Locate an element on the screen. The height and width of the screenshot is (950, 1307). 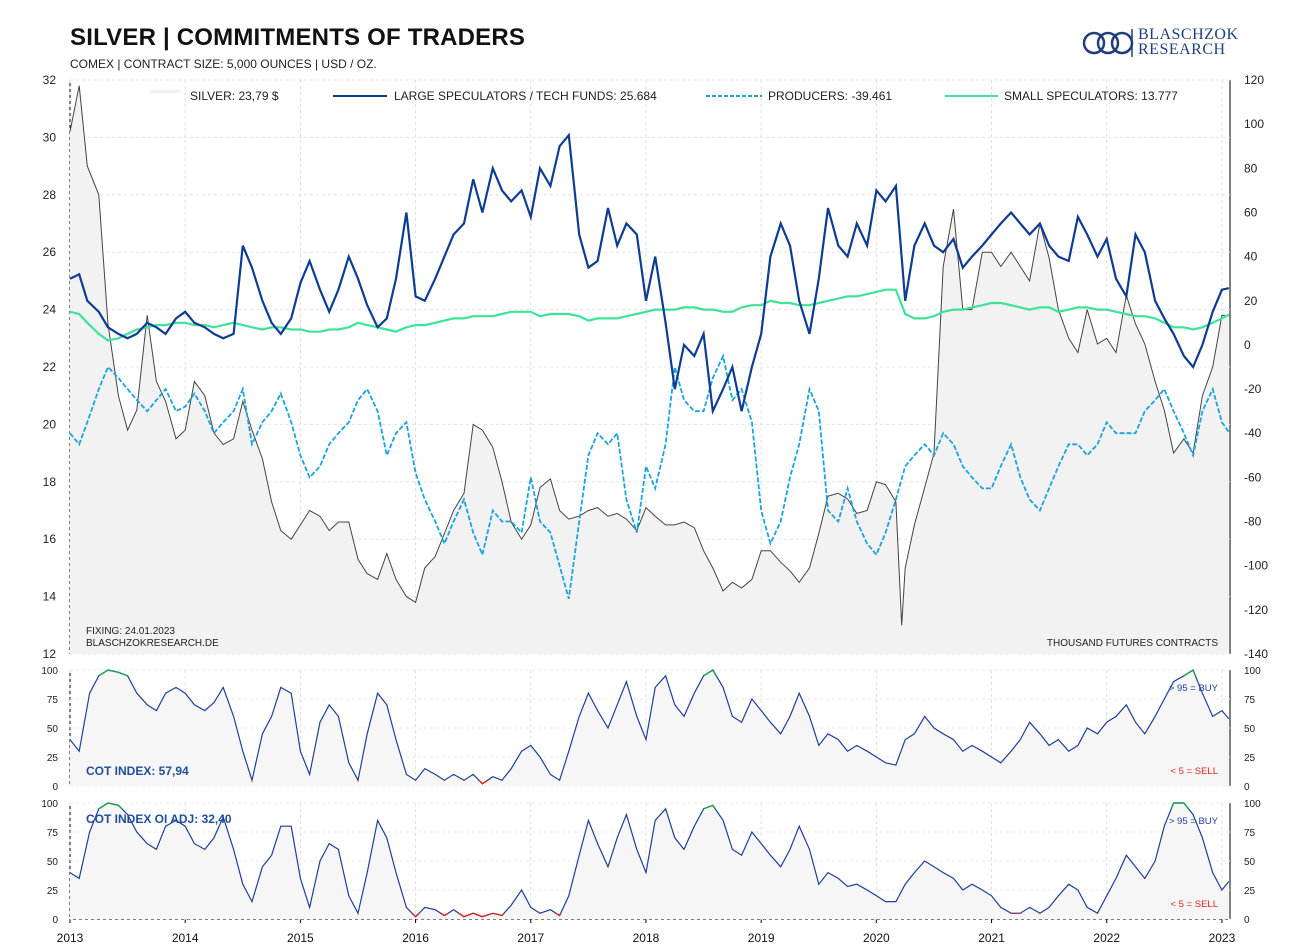
cot-index-oi-left-tick: 50 is located at coordinates (53, 862).